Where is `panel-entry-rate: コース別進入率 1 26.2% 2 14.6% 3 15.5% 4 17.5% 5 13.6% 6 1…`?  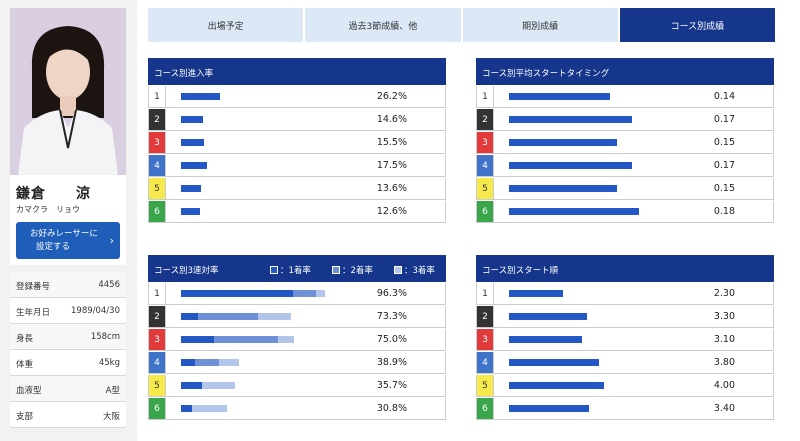 panel-entry-rate: コース別進入率 1 26.2% 2 14.6% 3 15.5% 4 17.5% 5 13.6% 6 1… is located at coordinates (297, 140).